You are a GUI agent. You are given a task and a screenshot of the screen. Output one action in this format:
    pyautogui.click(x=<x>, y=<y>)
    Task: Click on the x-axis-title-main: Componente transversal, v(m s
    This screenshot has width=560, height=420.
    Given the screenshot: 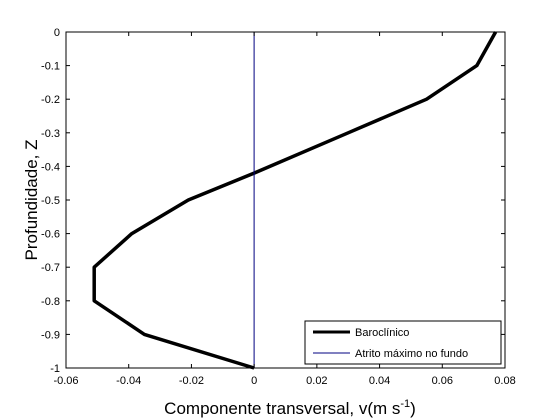 What is the action you would take?
    pyautogui.click(x=282, y=408)
    